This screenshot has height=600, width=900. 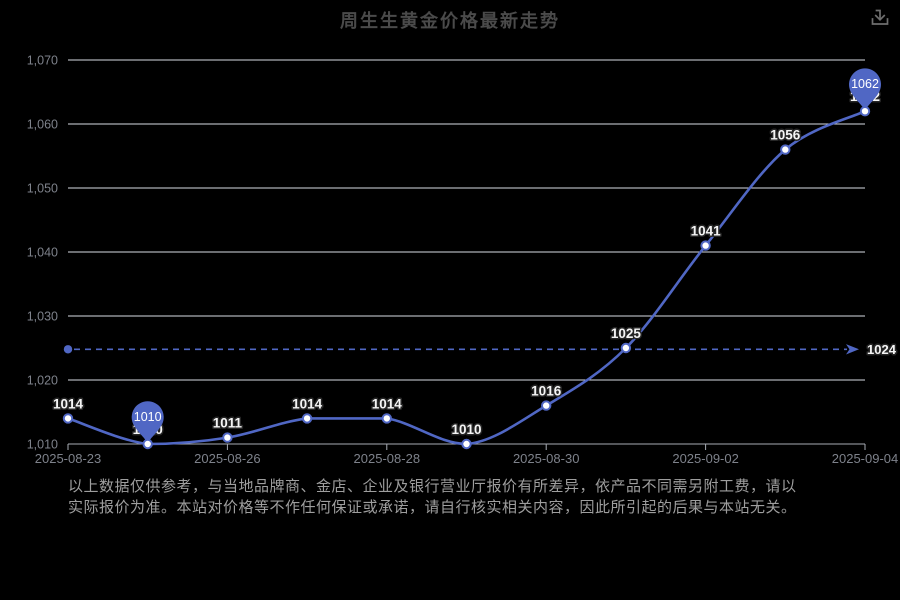 What do you see at coordinates (466, 429) in the screenshot?
I see `data-point-label: 1010` at bounding box center [466, 429].